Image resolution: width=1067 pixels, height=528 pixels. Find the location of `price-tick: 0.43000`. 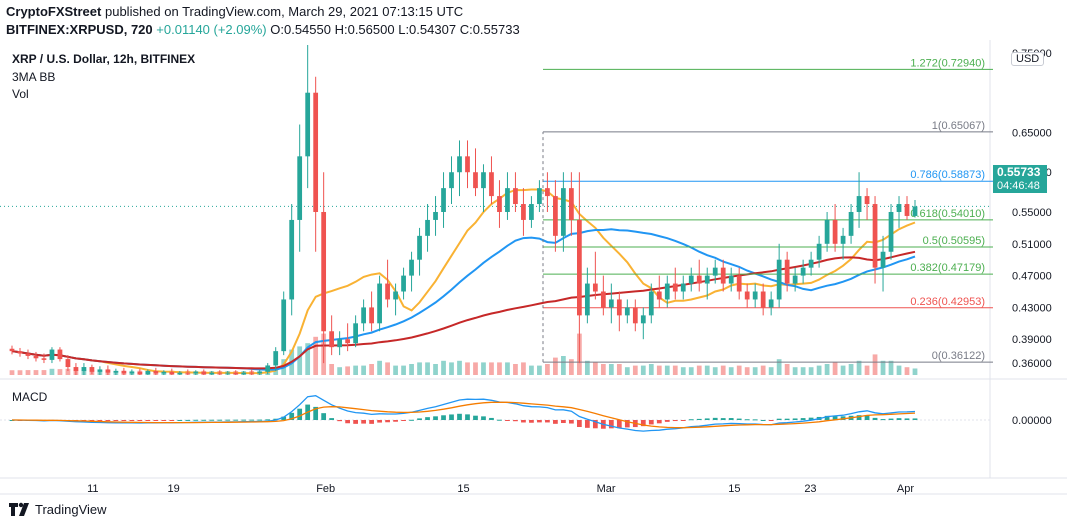

price-tick: 0.43000 is located at coordinates (1032, 308).